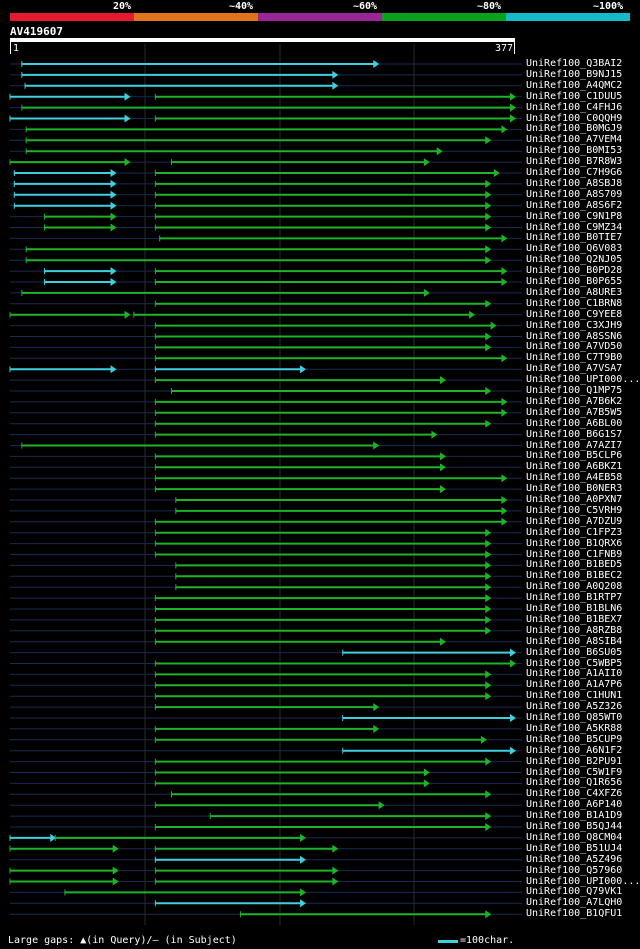 The width and height of the screenshot is (640, 949). What do you see at coordinates (574, 445) in the screenshot?
I see `hit-label: UniRef100_A7AZI7` at bounding box center [574, 445].